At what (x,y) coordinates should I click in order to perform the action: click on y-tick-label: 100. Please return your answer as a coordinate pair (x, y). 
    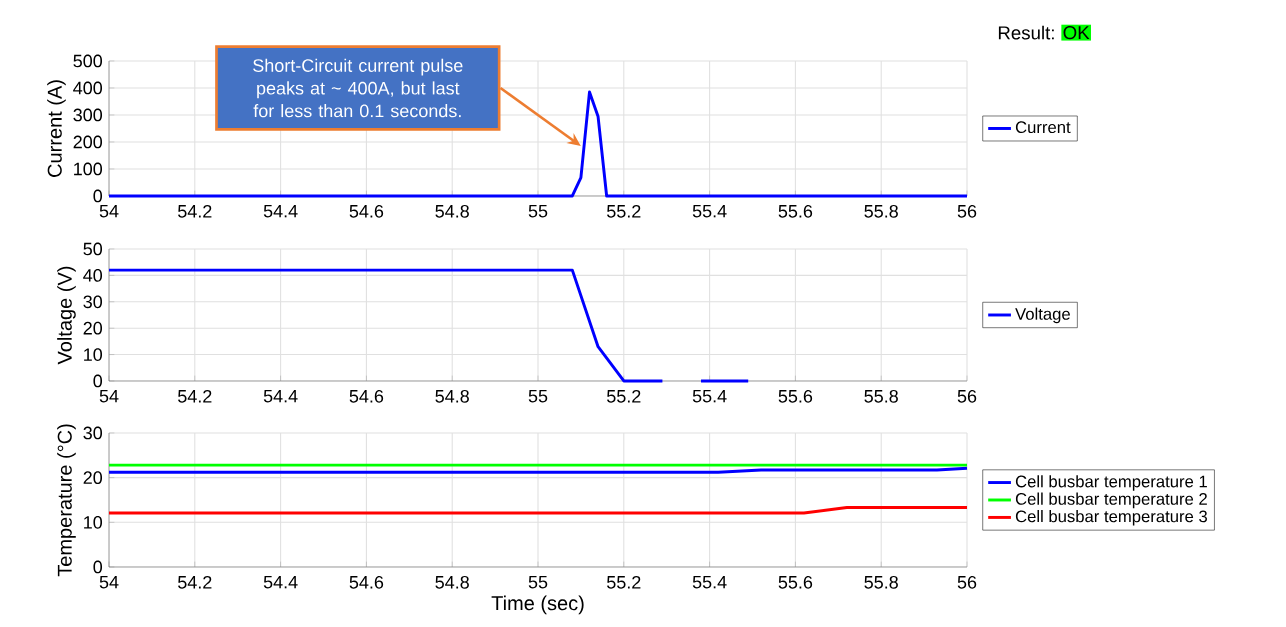
    Looking at the image, I should click on (88, 169).